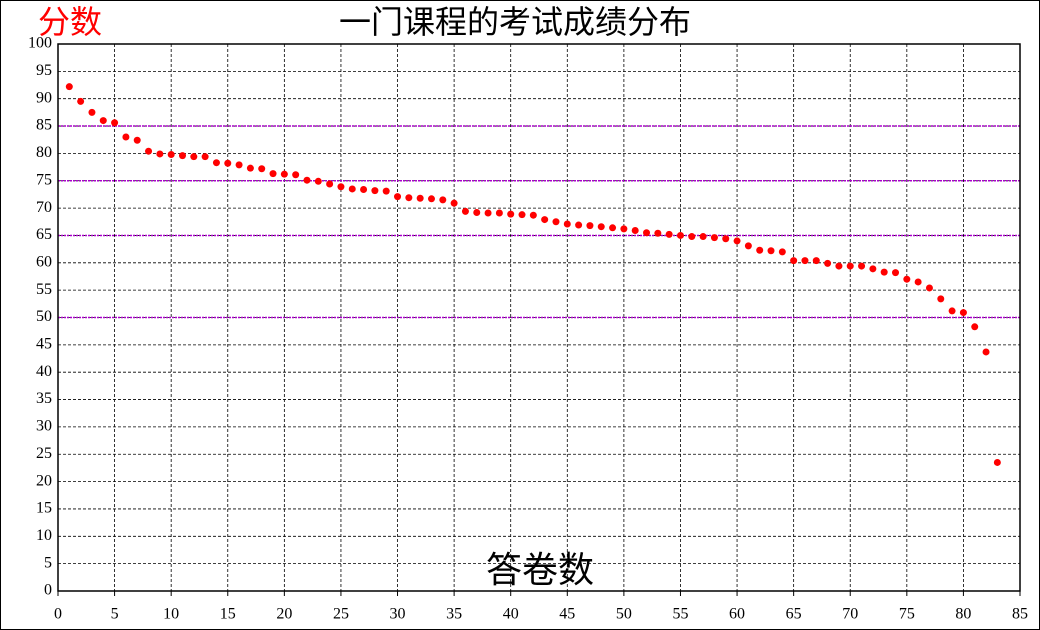 The image size is (1040, 630). What do you see at coordinates (44, 453) in the screenshot?
I see `y-tick-label: 25` at bounding box center [44, 453].